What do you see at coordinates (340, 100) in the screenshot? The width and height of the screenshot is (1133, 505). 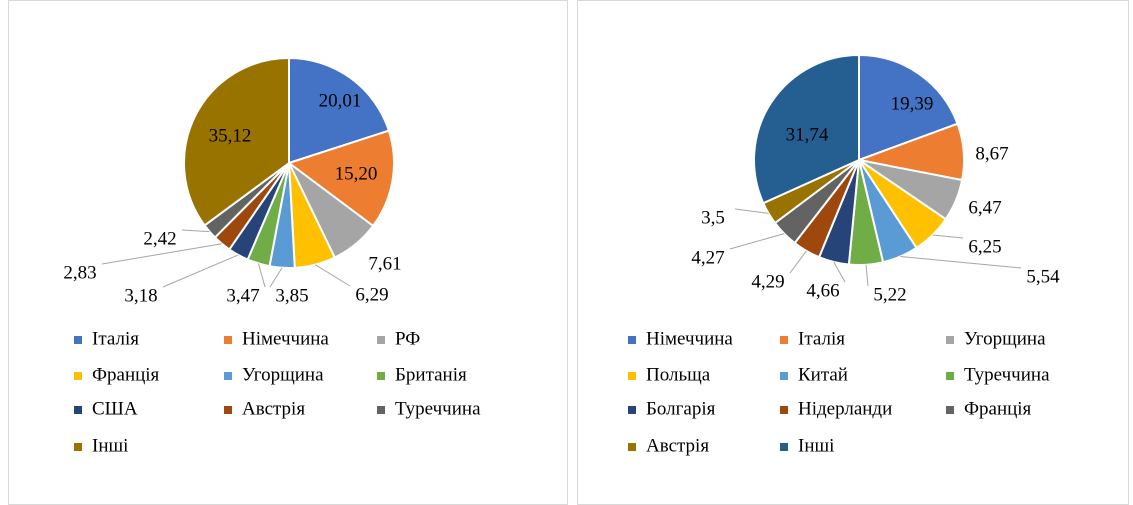 I see `data-label: 20,01` at bounding box center [340, 100].